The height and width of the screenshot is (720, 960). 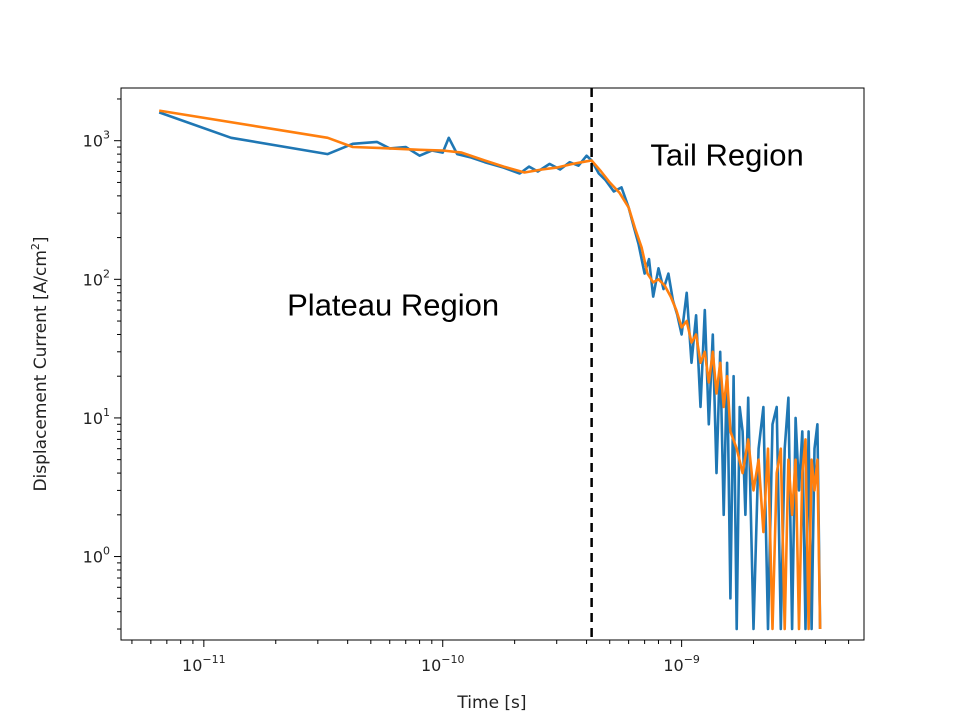 What do you see at coordinates (204, 664) in the screenshot?
I see `x-tick-label: 10−11` at bounding box center [204, 664].